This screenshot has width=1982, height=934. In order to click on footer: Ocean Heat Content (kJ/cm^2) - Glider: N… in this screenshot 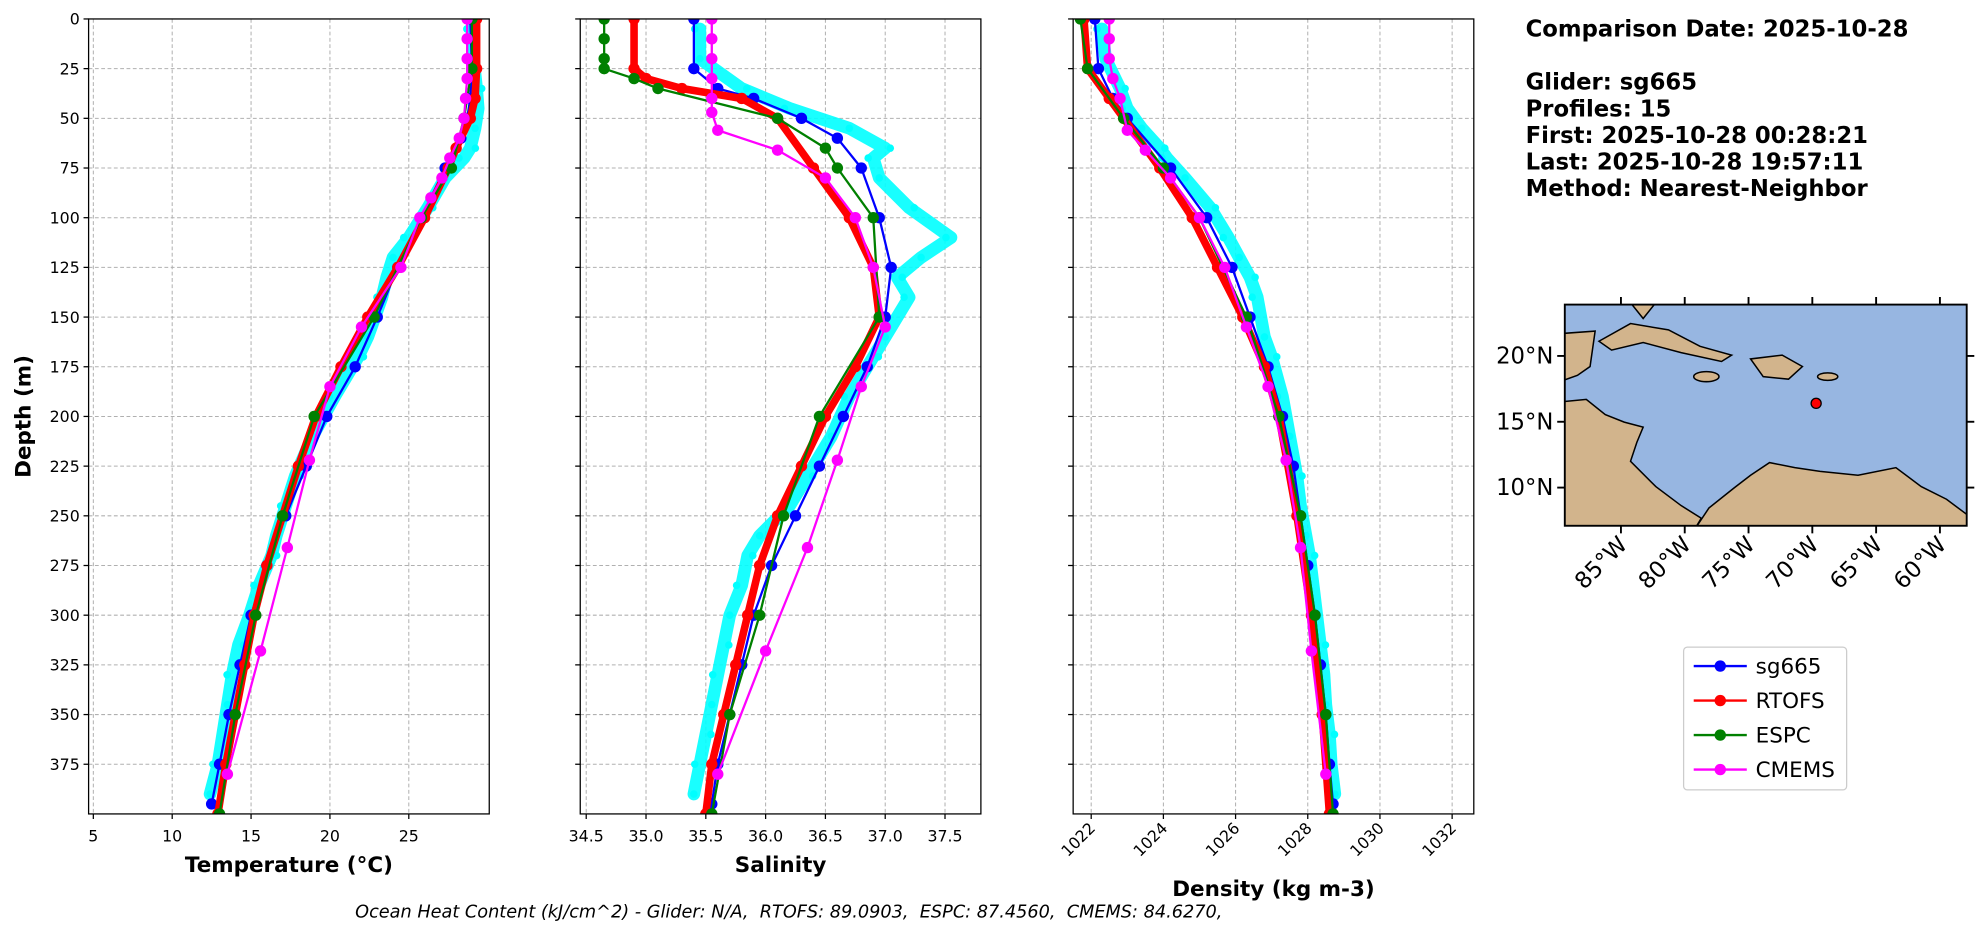, I will do `click(788, 913)`.